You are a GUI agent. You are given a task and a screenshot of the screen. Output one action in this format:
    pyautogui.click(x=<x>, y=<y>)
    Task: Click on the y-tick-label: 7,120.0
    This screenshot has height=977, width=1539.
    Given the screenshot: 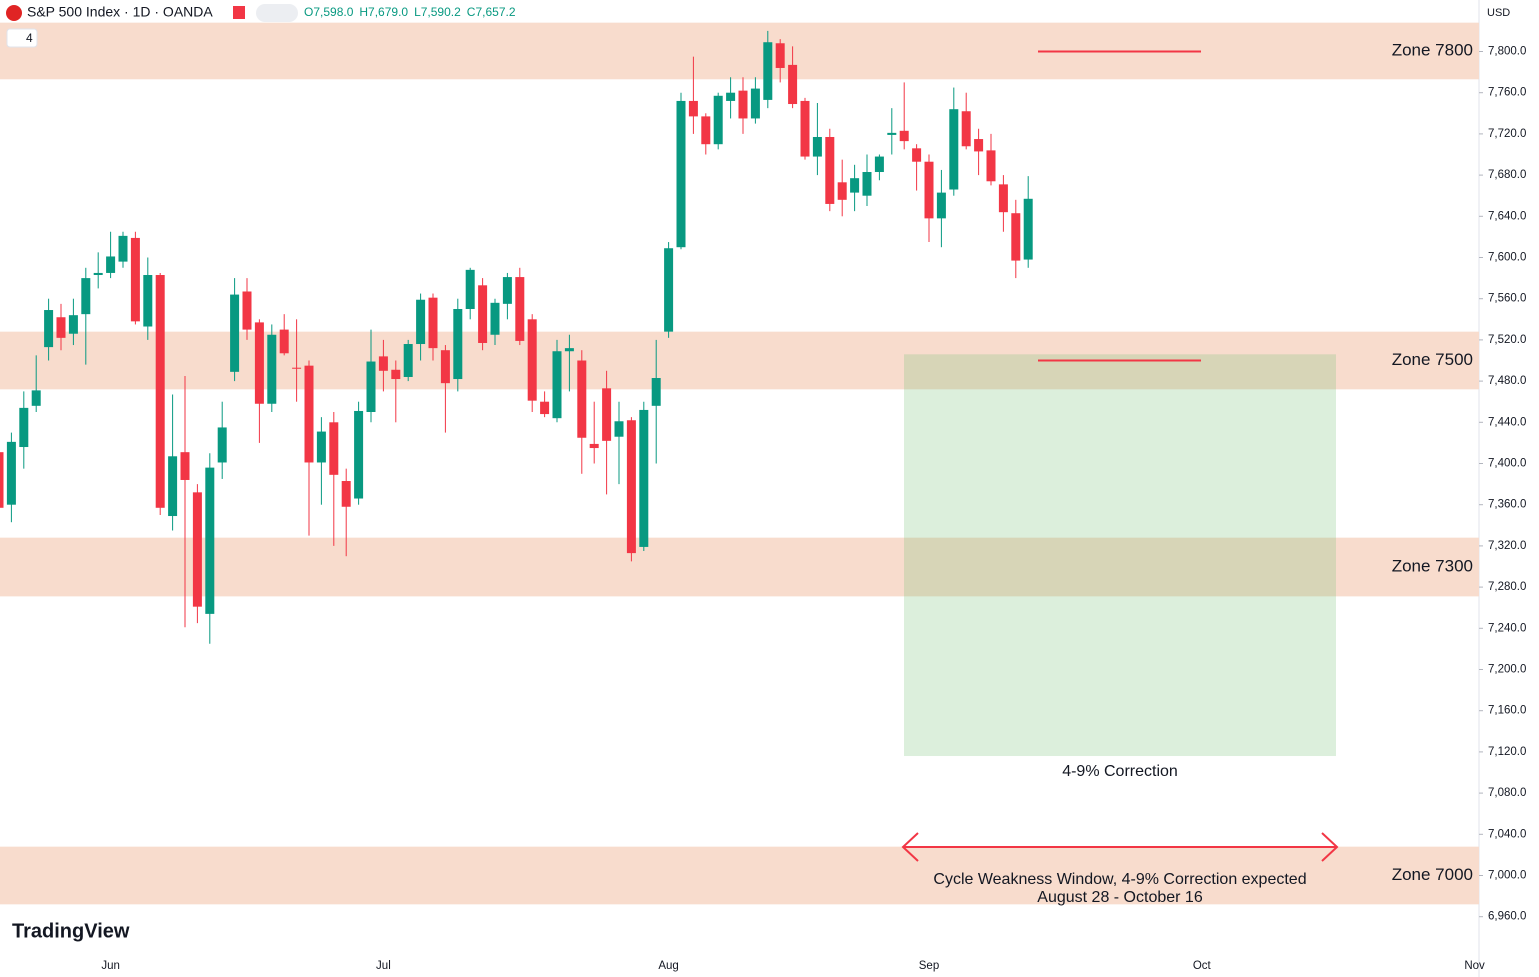 What is the action you would take?
    pyautogui.click(x=1507, y=752)
    